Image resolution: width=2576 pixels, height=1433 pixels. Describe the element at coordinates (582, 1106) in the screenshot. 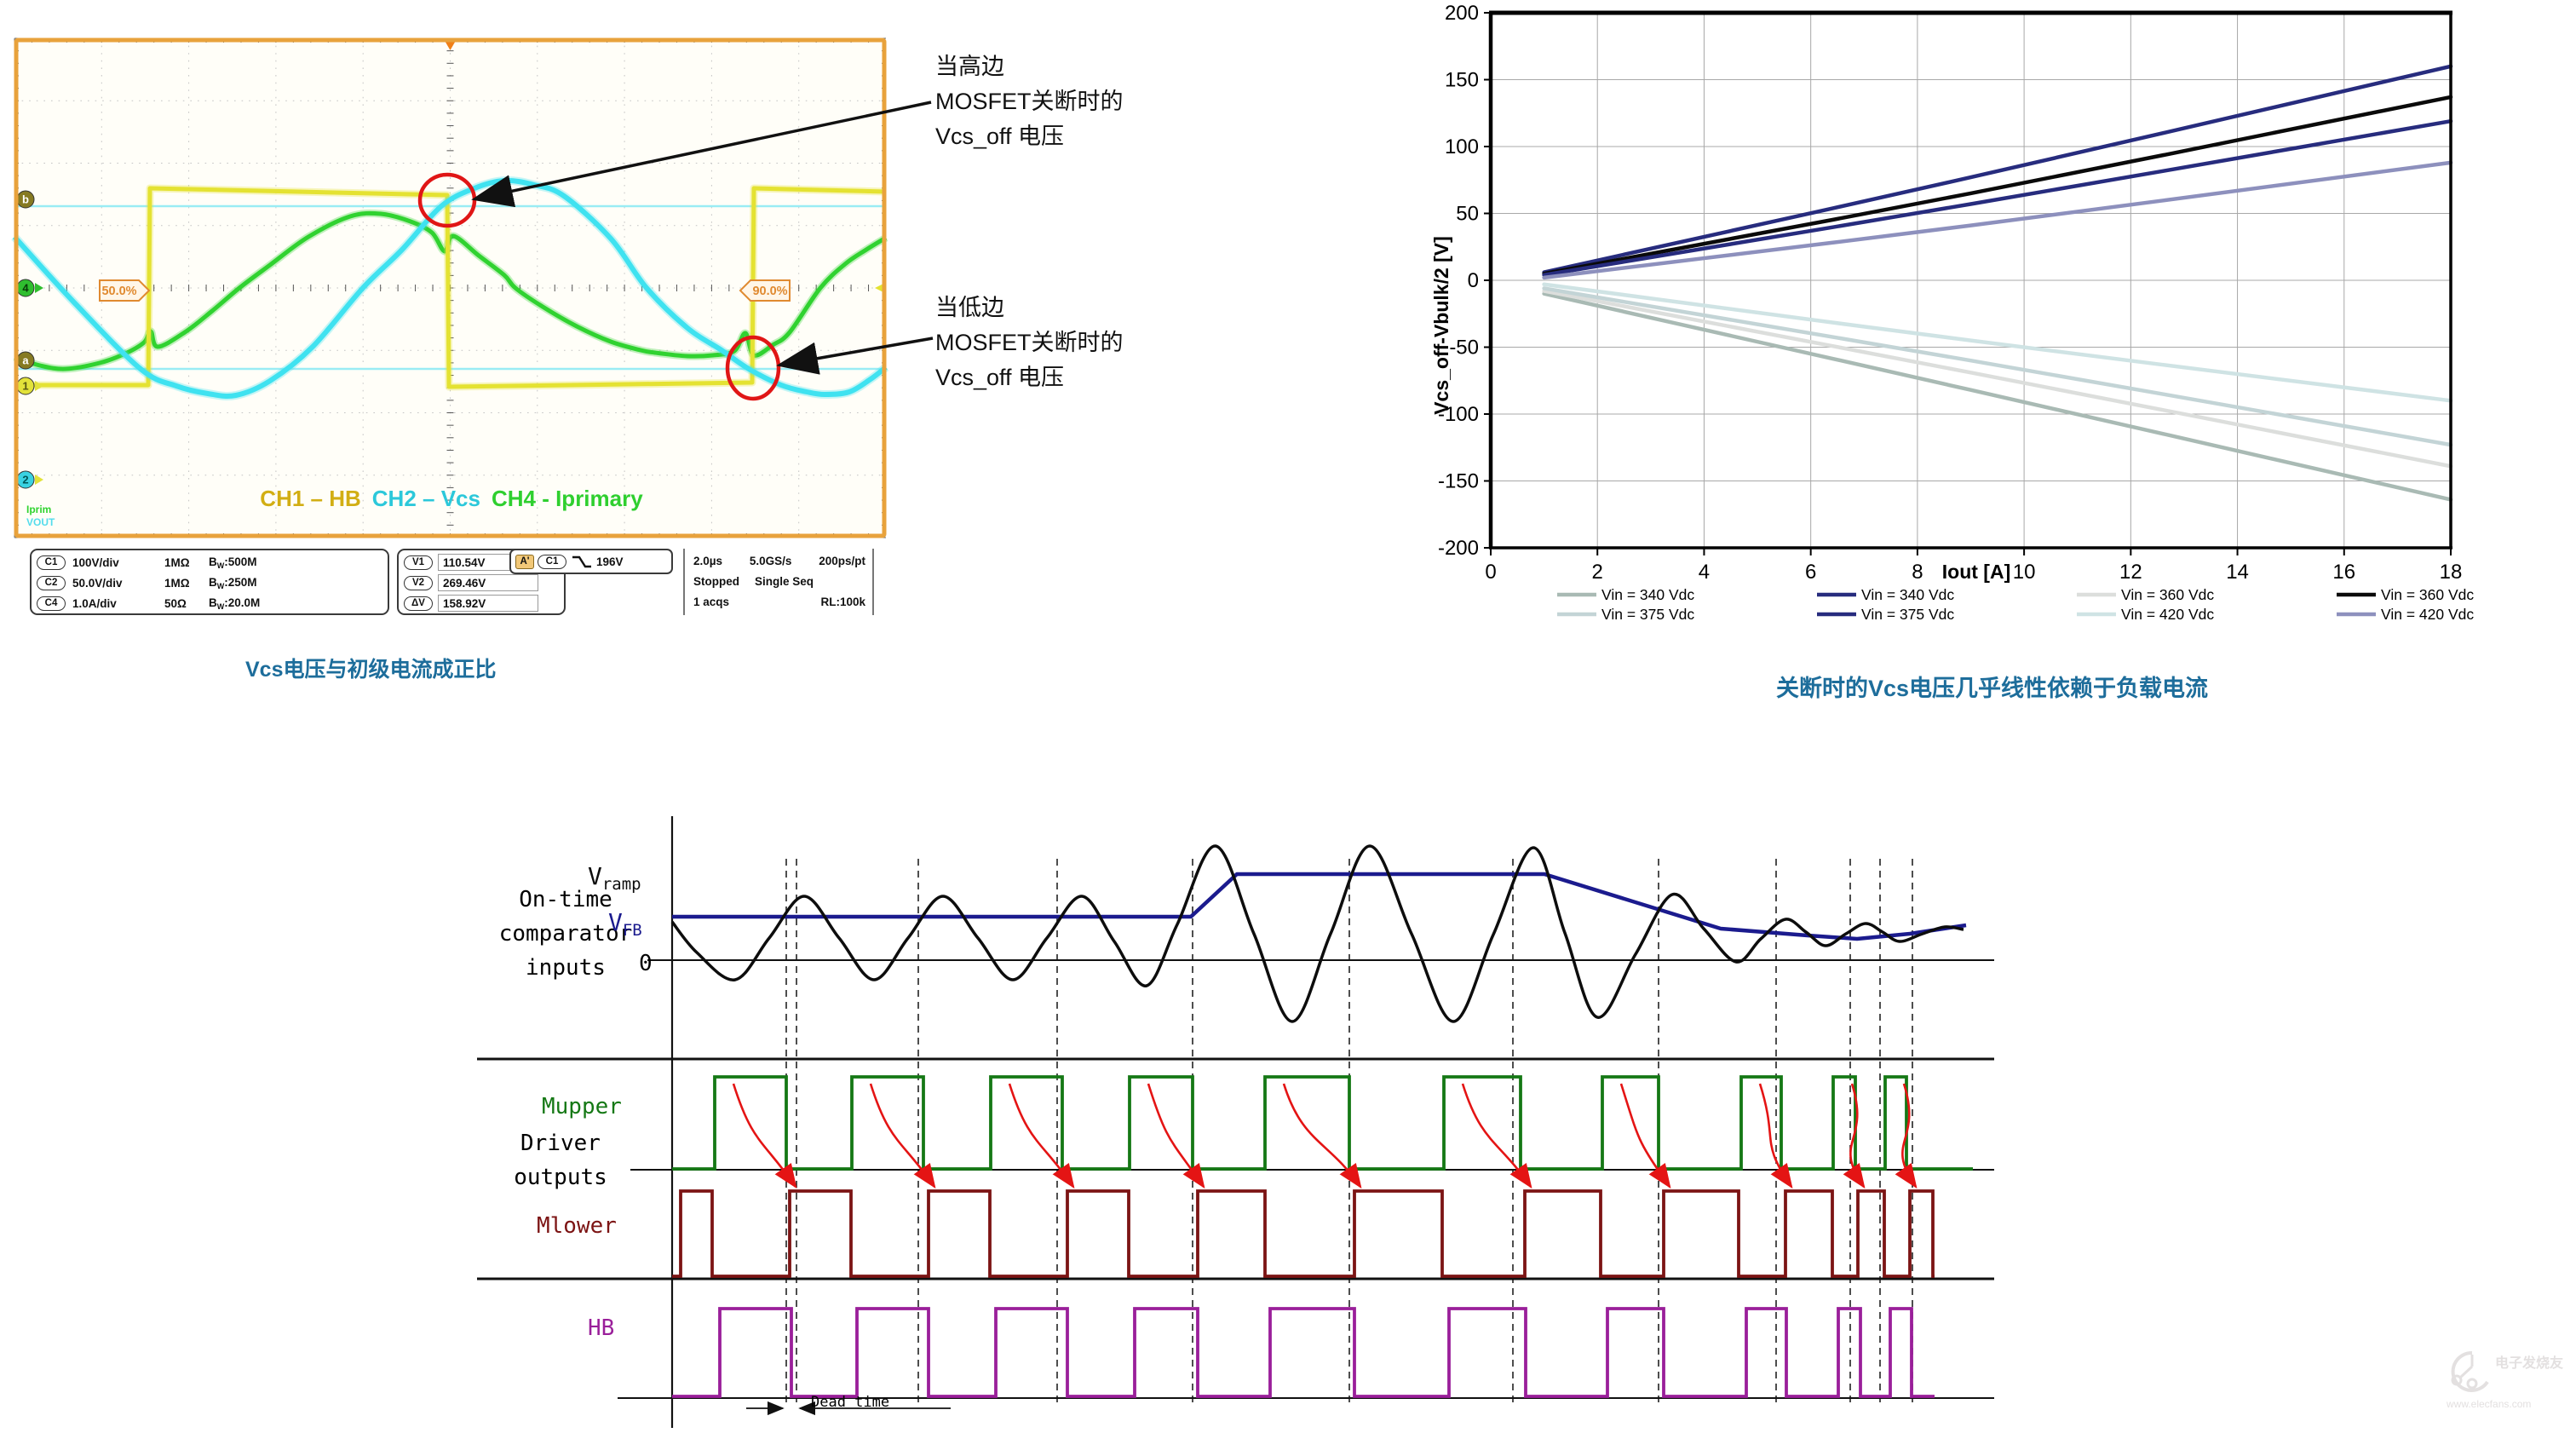

I see `mupper-label: Mupper` at that location.